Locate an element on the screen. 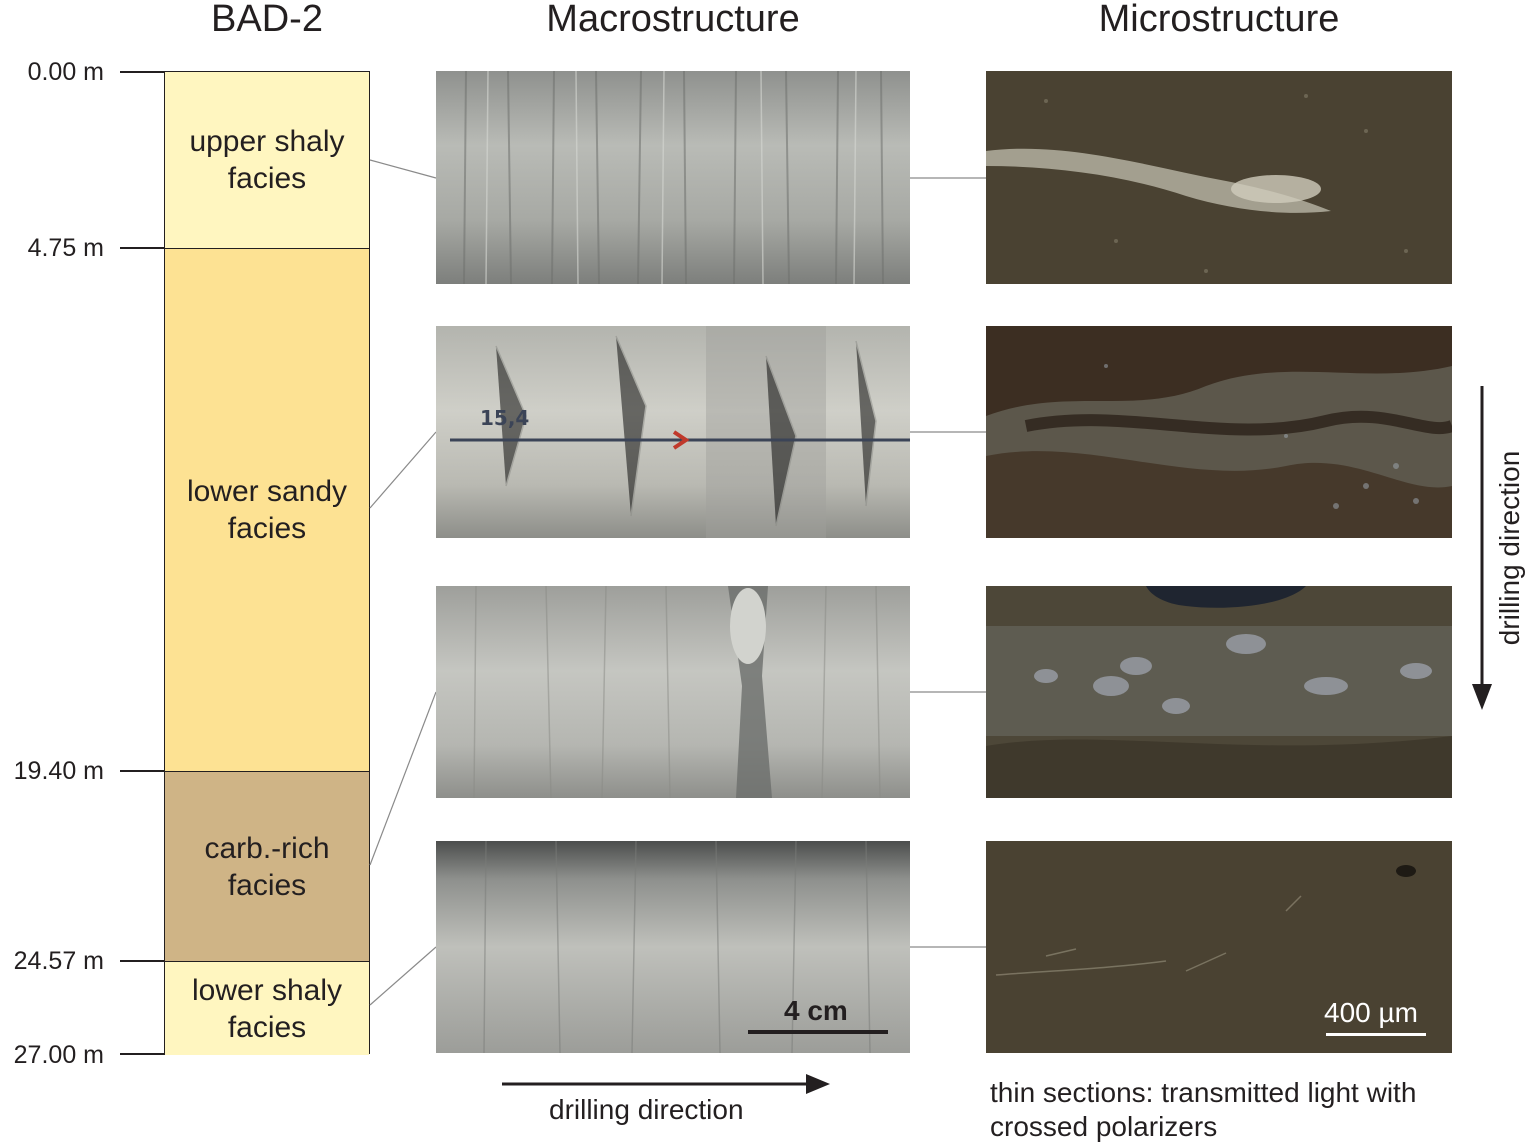 Image resolution: width=1527 pixels, height=1146 pixels. micro-drilling-arrow is located at coordinates (1482, 548).